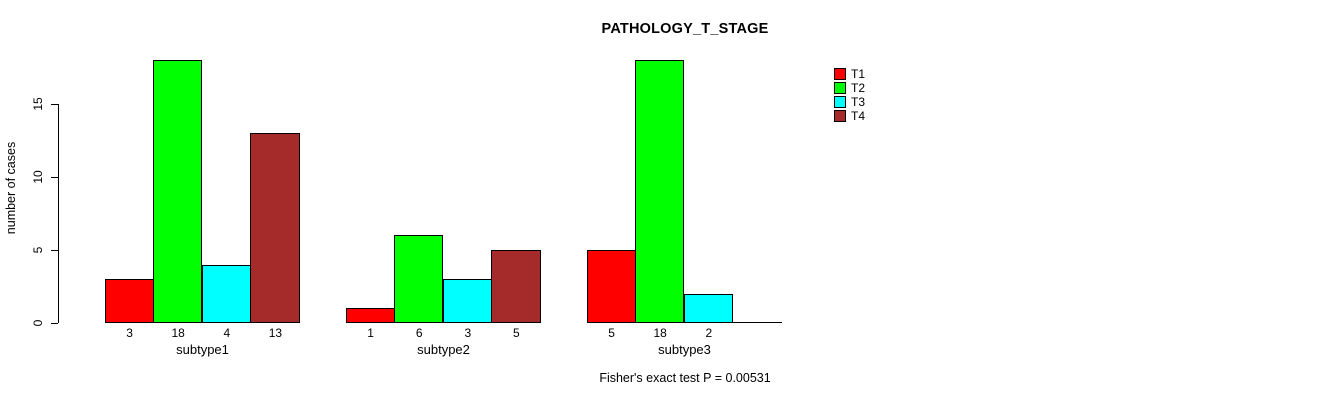 The height and width of the screenshot is (400, 1340). I want to click on bar-t3-subtype2, so click(467, 301).